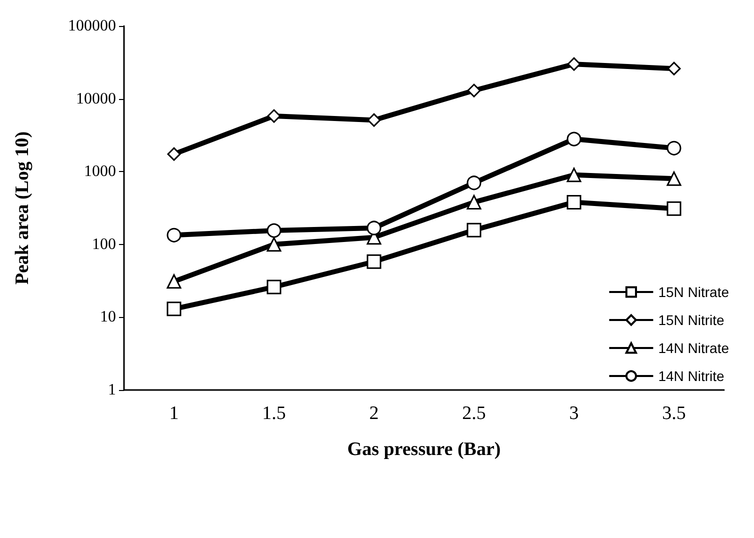 The width and height of the screenshot is (754, 538). Describe the element at coordinates (694, 348) in the screenshot. I see `legend-label: 14N Nitrate` at that location.